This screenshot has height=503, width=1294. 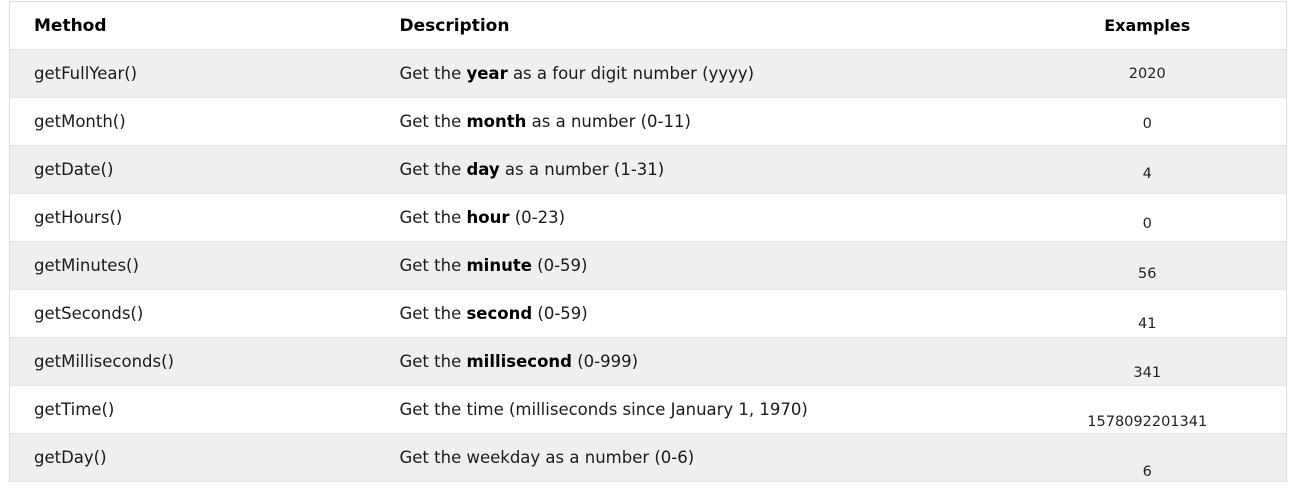 What do you see at coordinates (499, 313) in the screenshot?
I see `description-emphasis: second` at bounding box center [499, 313].